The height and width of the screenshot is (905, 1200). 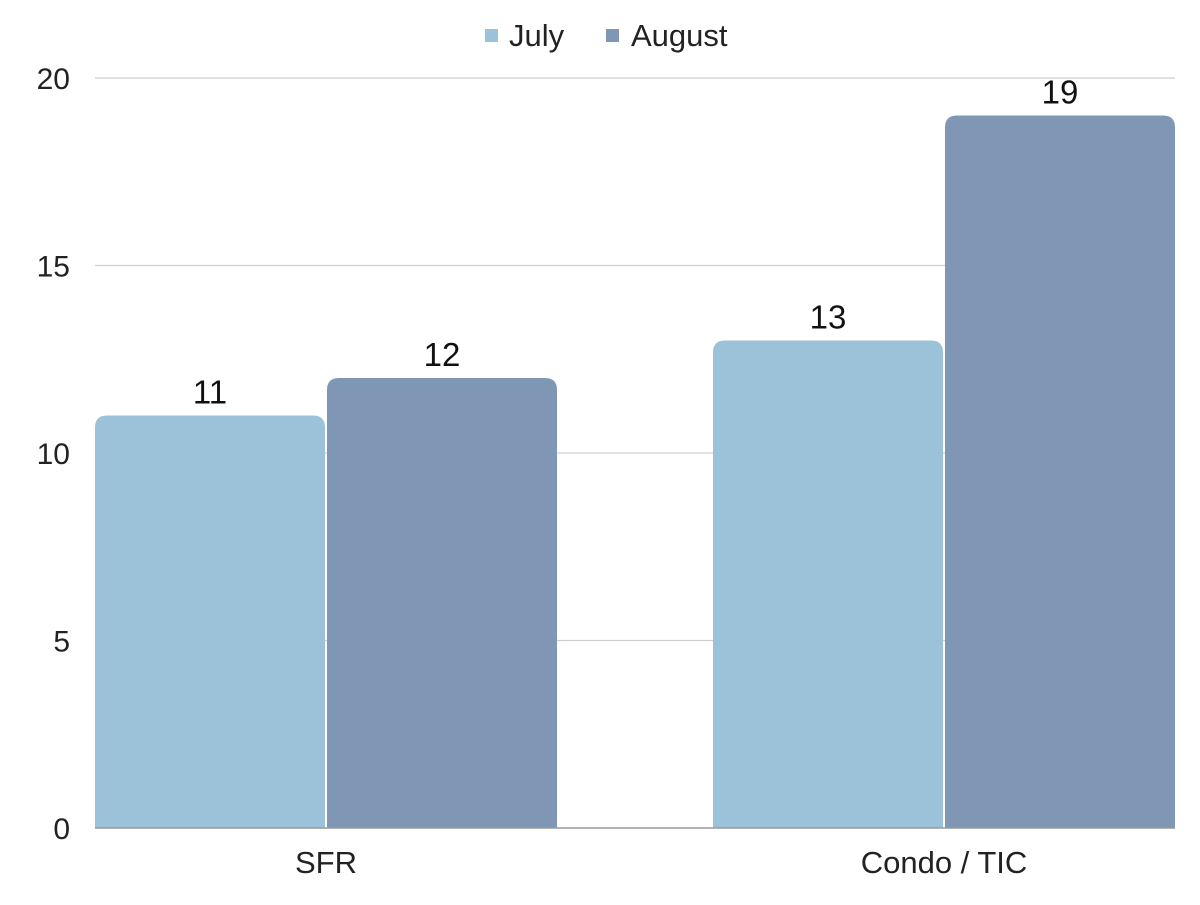 What do you see at coordinates (442, 354) in the screenshot?
I see `data-label: 12` at bounding box center [442, 354].